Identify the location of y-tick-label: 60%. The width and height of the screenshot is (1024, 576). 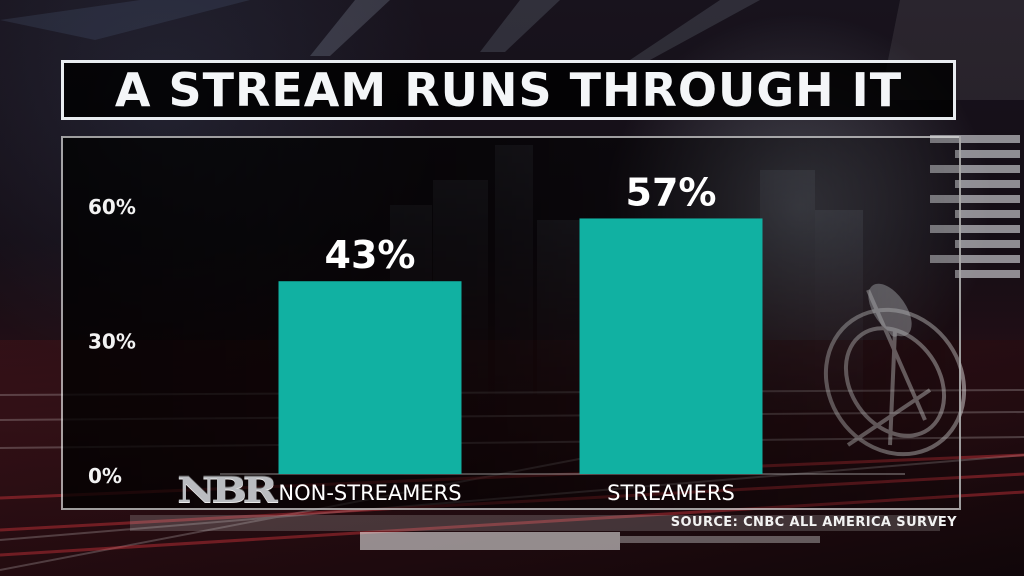
(112, 207).